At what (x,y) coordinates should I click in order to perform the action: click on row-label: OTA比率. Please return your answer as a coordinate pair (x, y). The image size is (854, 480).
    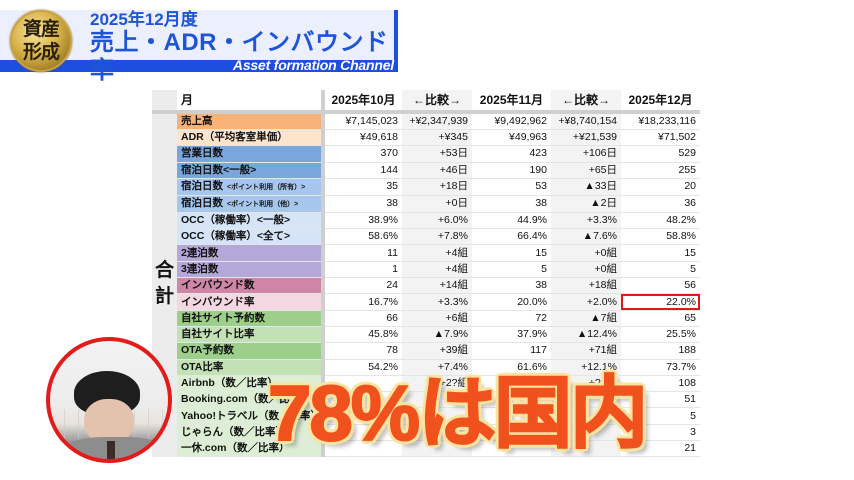
    Looking at the image, I should click on (251, 367).